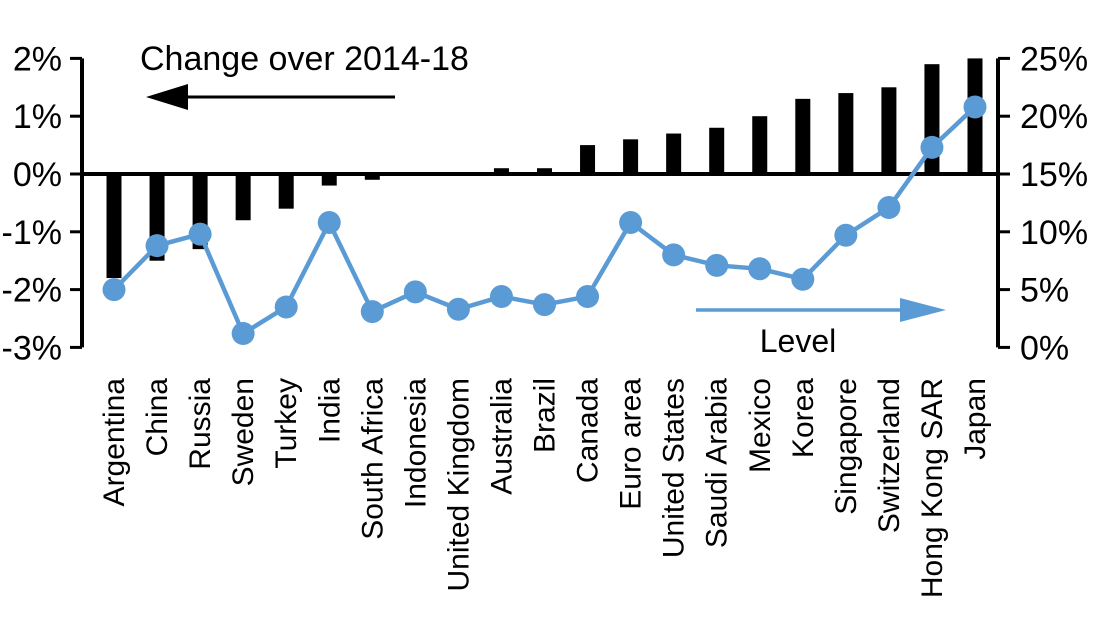 The height and width of the screenshot is (619, 1102). I want to click on x-label-argentina: Argentina, so click(114, 442).